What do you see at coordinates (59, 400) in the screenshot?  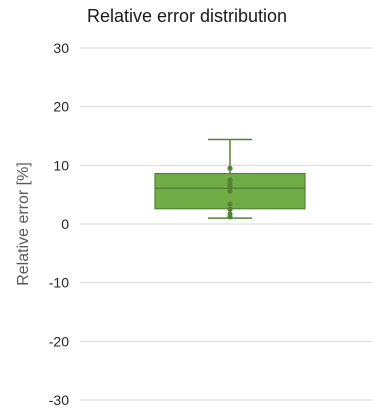 I see `y-tick-label: -30` at bounding box center [59, 400].